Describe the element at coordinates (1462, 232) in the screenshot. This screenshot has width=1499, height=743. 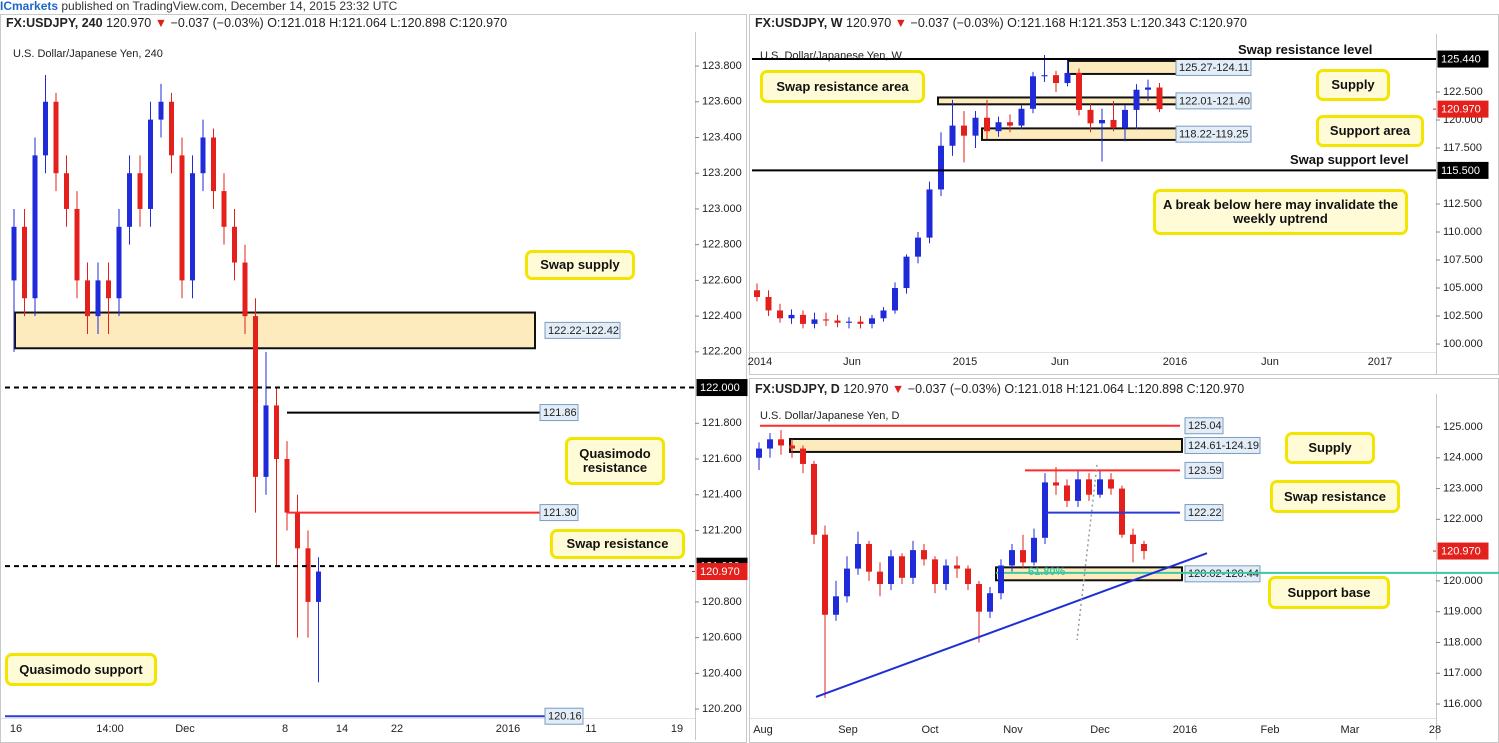
I see `y-tick-label: 110.000` at that location.